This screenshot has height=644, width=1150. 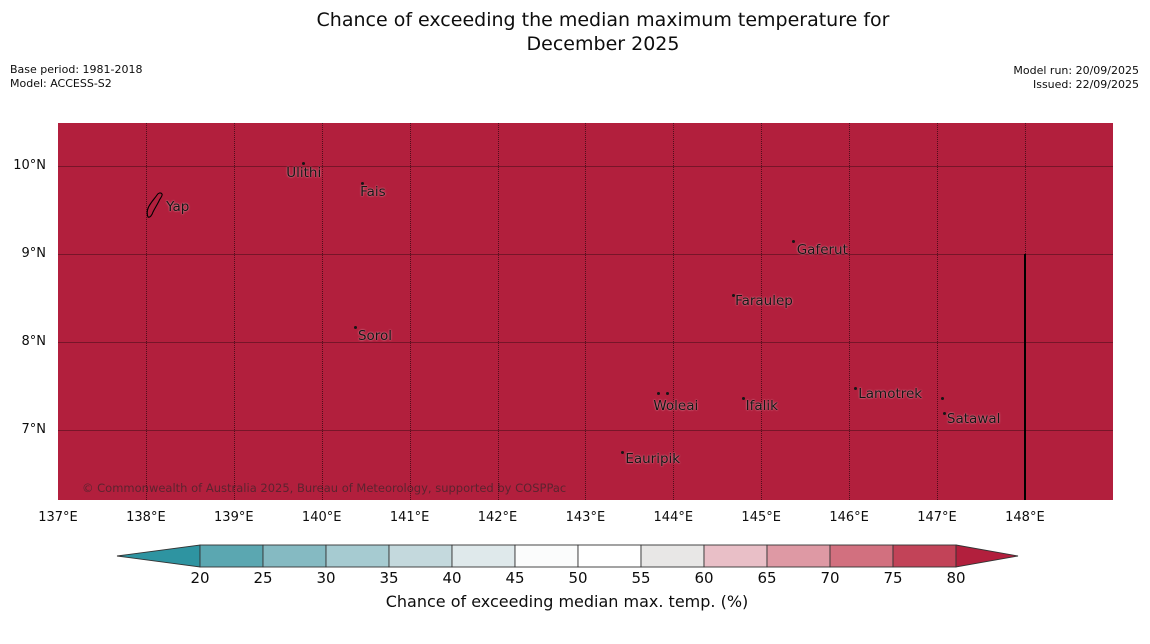 I want to click on model-text: Model: ACCESS-S2, so click(x=61, y=83).